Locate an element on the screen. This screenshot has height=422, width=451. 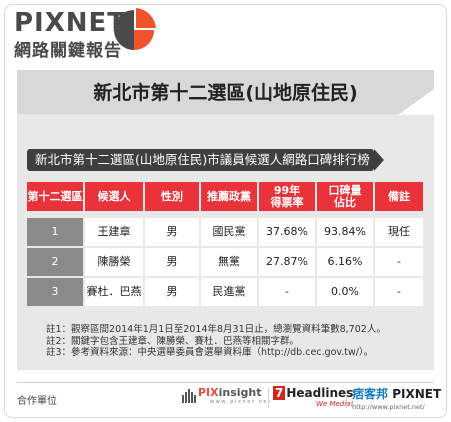
headlines-logo-num: 7 is located at coordinates (279, 393).